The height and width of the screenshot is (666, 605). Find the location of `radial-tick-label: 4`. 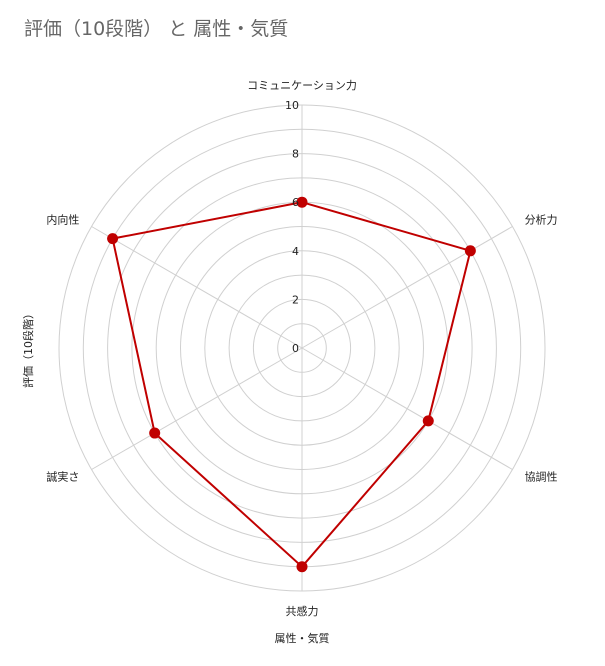

radial-tick-label: 4 is located at coordinates (295, 251).